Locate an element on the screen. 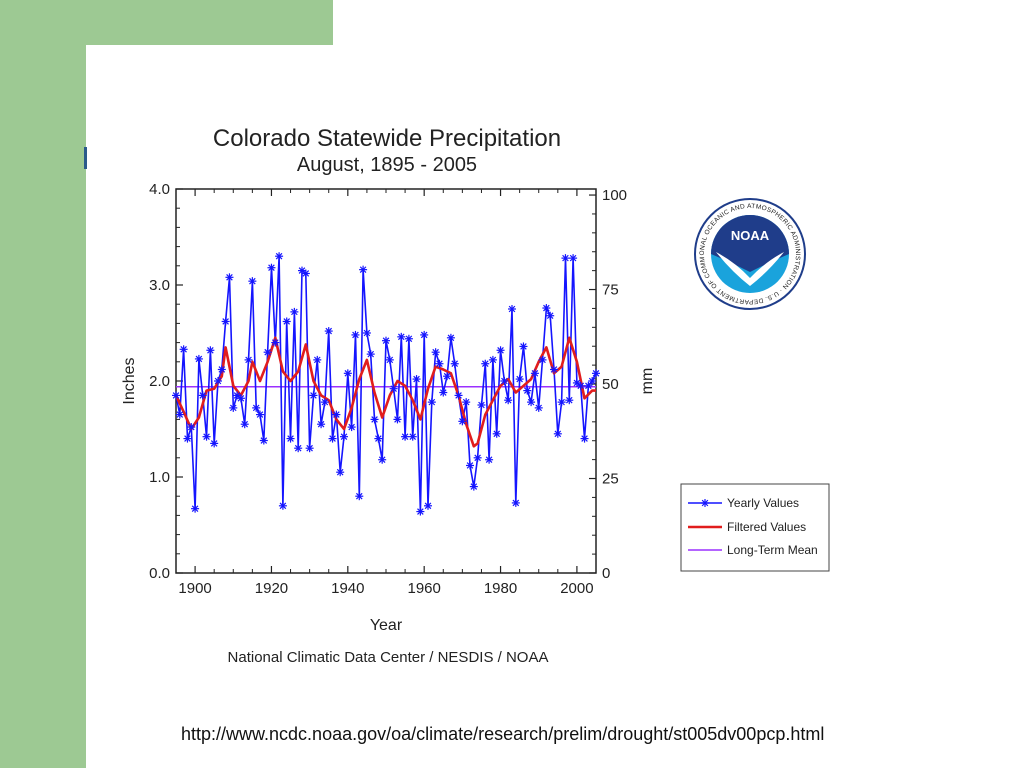 The image size is (1024, 768). y-tick-label: 3.0 is located at coordinates (159, 285).